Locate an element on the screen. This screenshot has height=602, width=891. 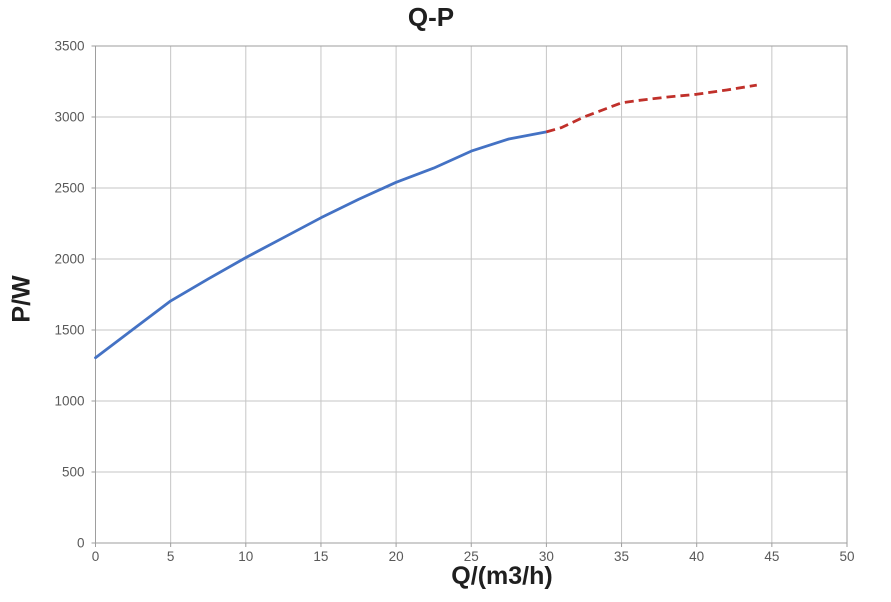
y-tick-label: 3500 is located at coordinates (69, 46).